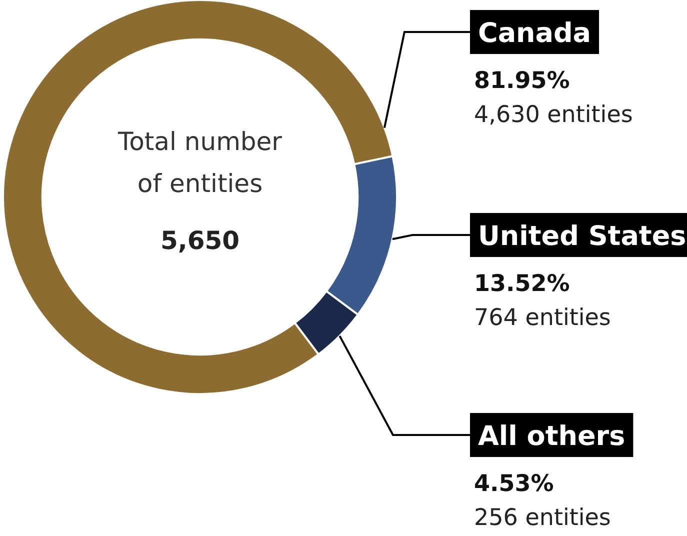 The width and height of the screenshot is (687, 536). Describe the element at coordinates (542, 518) in the screenshot. I see `text: 256 entities` at that location.